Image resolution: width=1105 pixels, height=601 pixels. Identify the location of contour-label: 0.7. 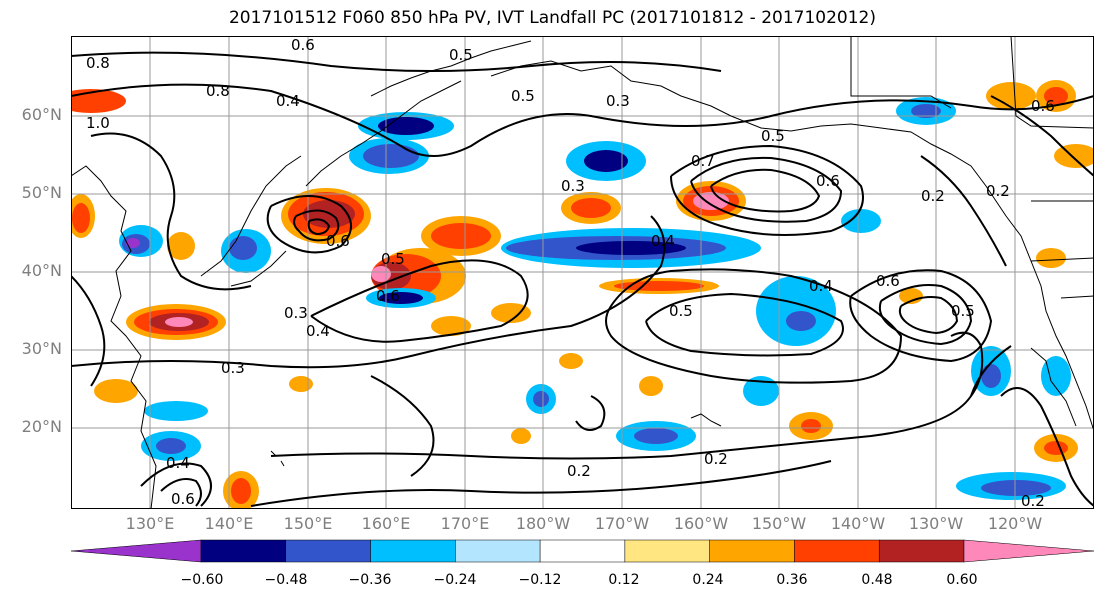
(703, 161).